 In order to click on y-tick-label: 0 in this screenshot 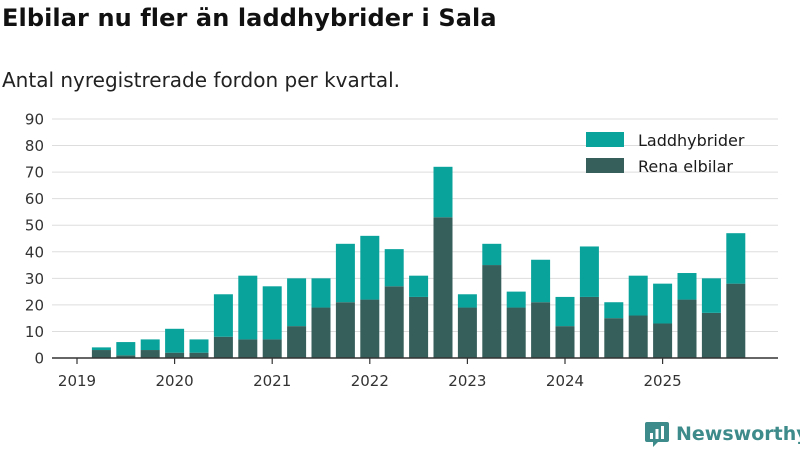, I will do `click(39, 359)`.